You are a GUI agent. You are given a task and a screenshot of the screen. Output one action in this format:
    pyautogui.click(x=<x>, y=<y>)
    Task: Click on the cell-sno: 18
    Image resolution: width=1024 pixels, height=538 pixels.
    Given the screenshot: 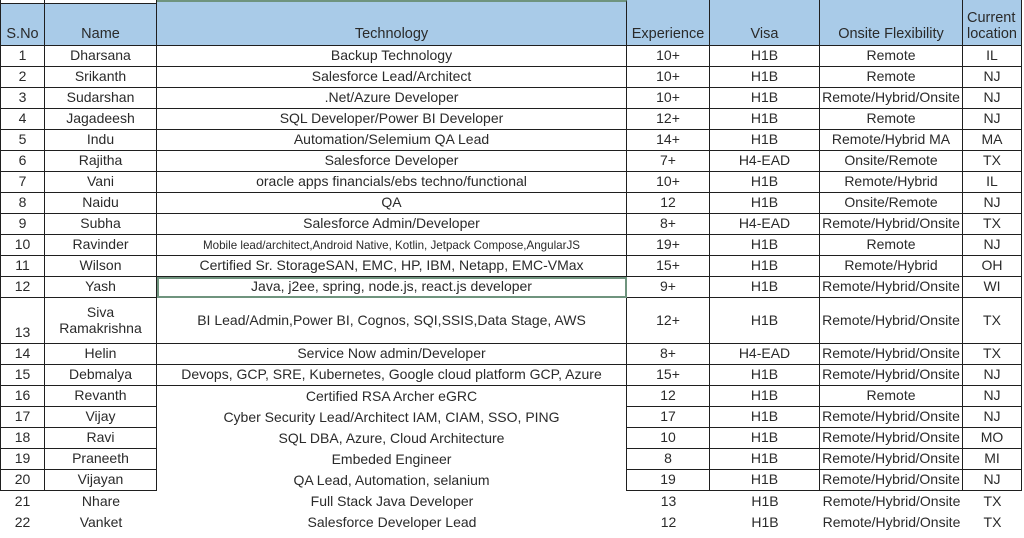 What is the action you would take?
    pyautogui.click(x=22, y=438)
    